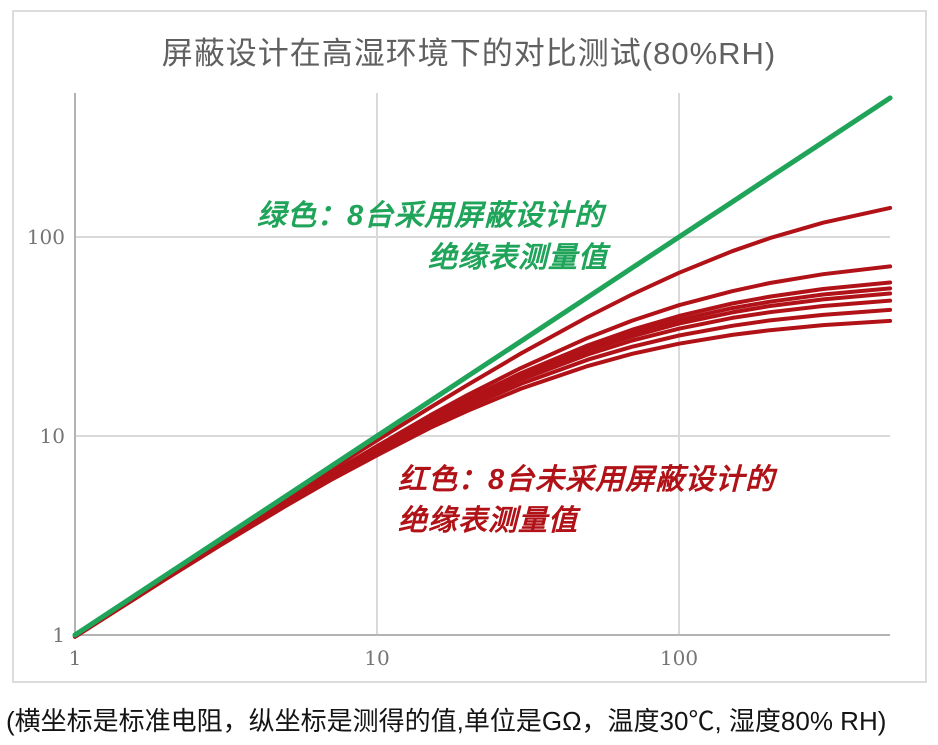 This screenshot has width=938, height=745. What do you see at coordinates (58, 635) in the screenshot?
I see `y-tick-label-1: 1` at bounding box center [58, 635].